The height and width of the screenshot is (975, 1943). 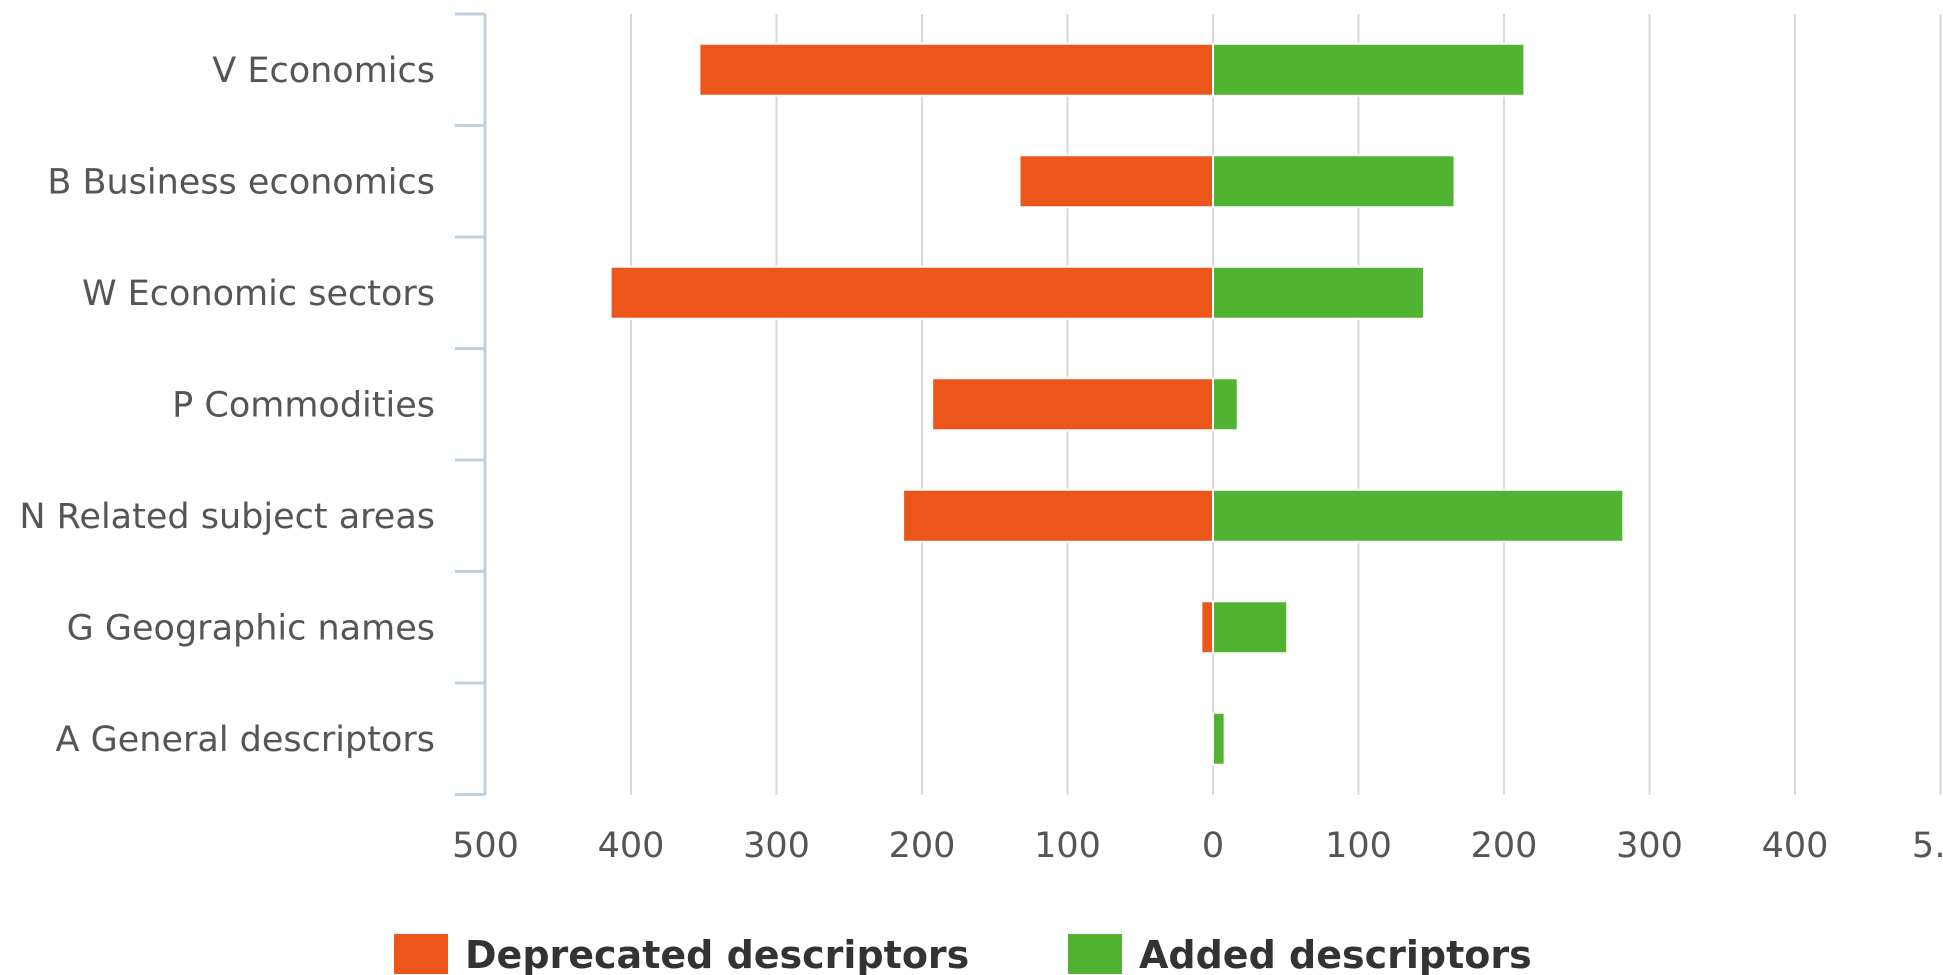 What do you see at coordinates (485, 846) in the screenshot?
I see `x-tick-label: 500` at bounding box center [485, 846].